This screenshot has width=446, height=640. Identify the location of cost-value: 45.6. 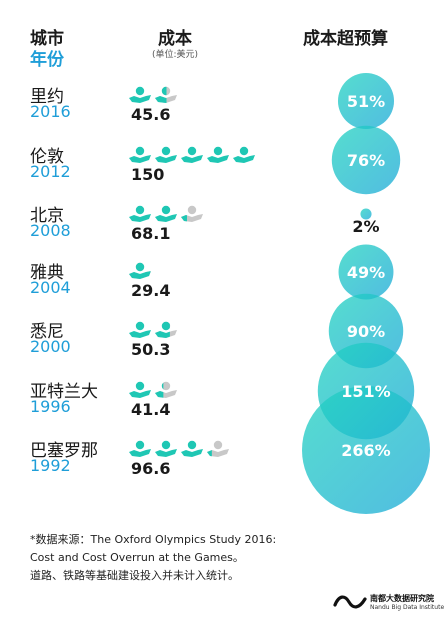
(151, 114).